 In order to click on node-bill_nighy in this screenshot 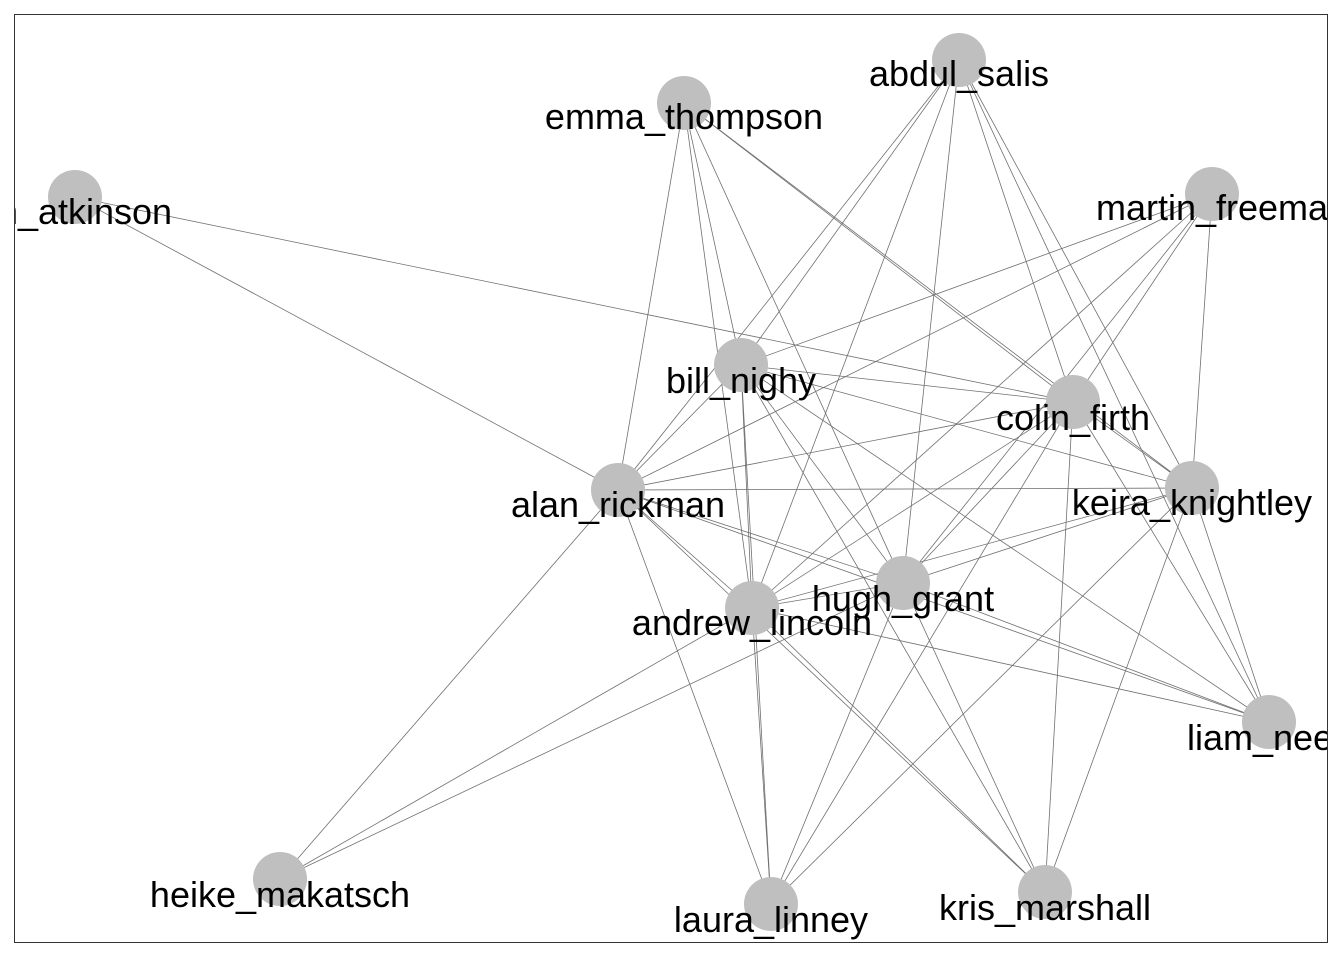, I will do `click(741, 365)`.